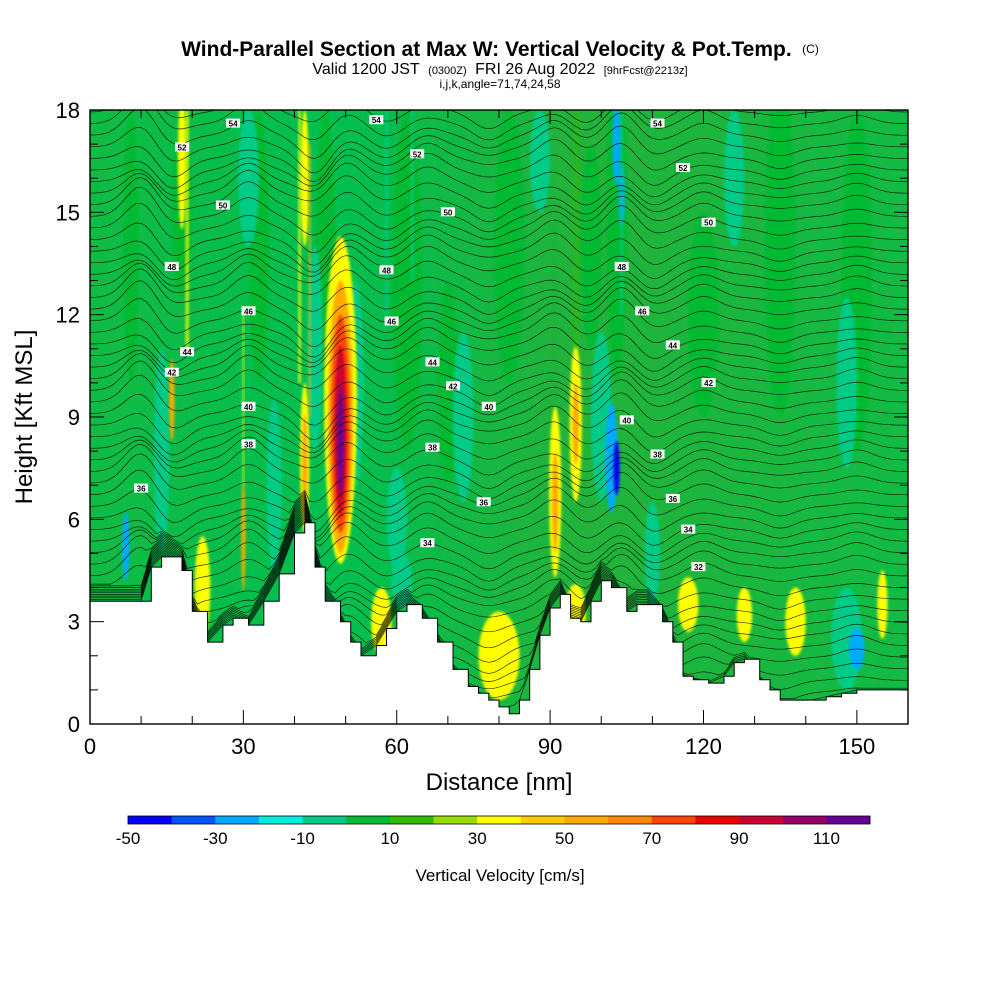  I want to click on y-tick-label: 6, so click(74, 519).